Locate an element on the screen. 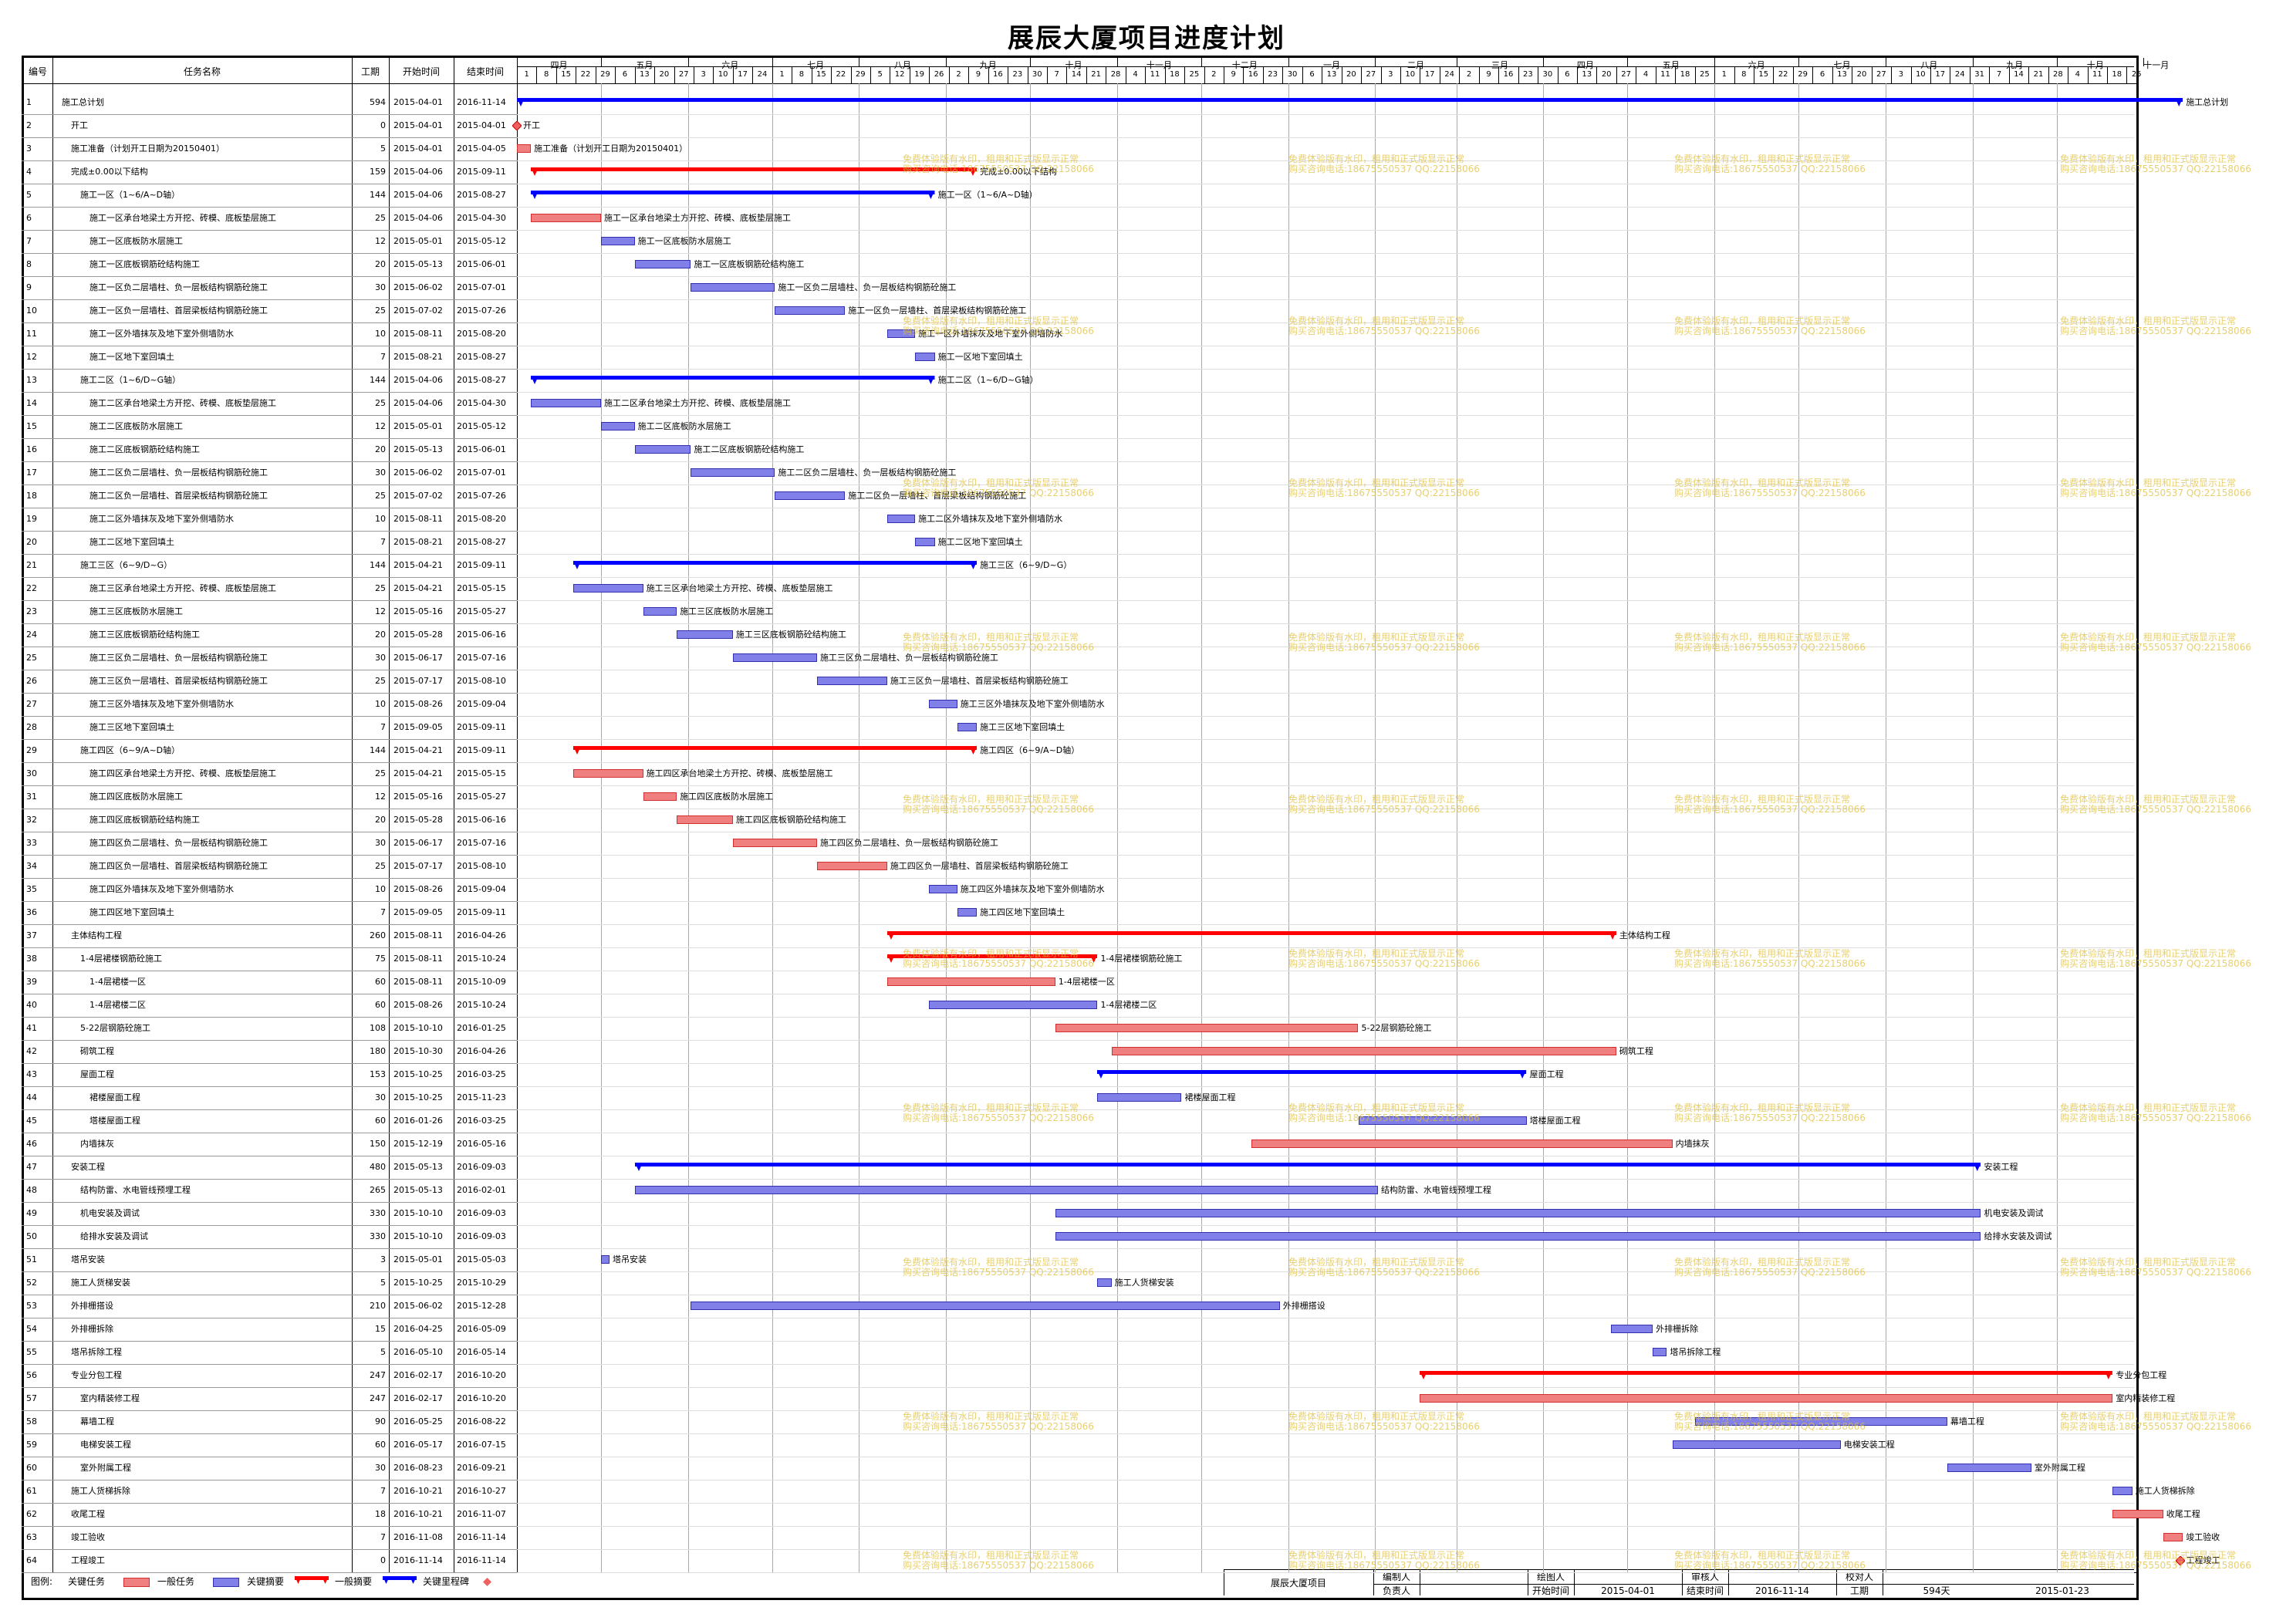 This screenshot has height=1624, width=2293. row-duration: 60 is located at coordinates (380, 1005).